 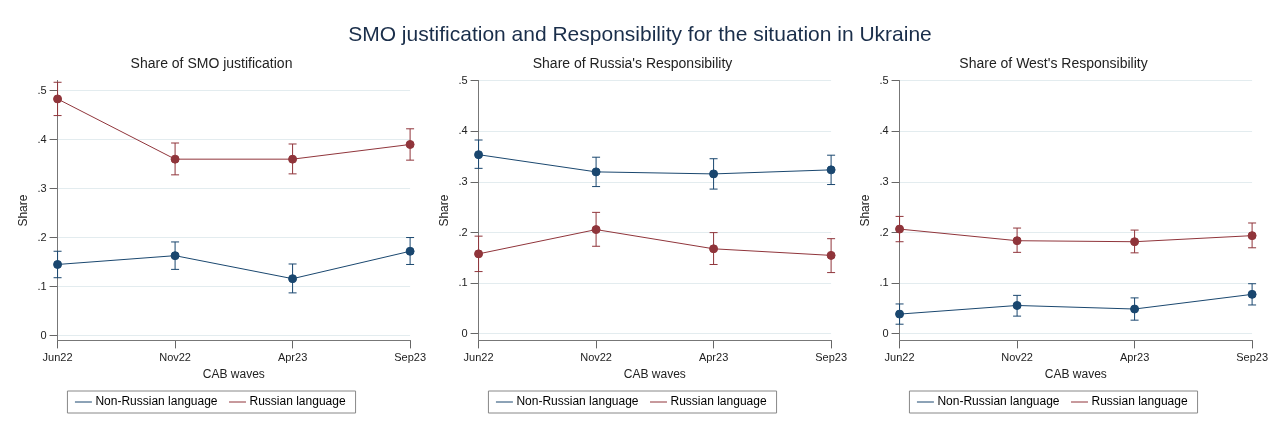 What do you see at coordinates (211, 63) in the screenshot?
I see `chart-title: Share of SMO justification` at bounding box center [211, 63].